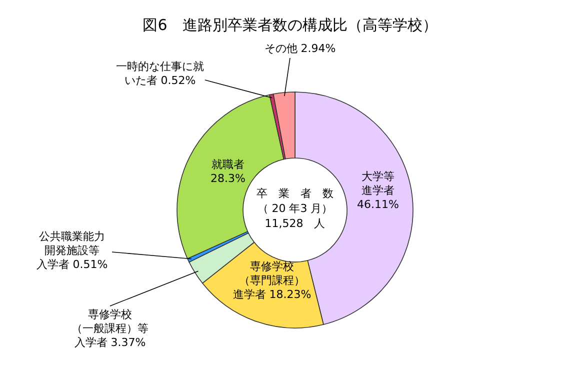  I want to click on text: 11,528 人, so click(295, 223).